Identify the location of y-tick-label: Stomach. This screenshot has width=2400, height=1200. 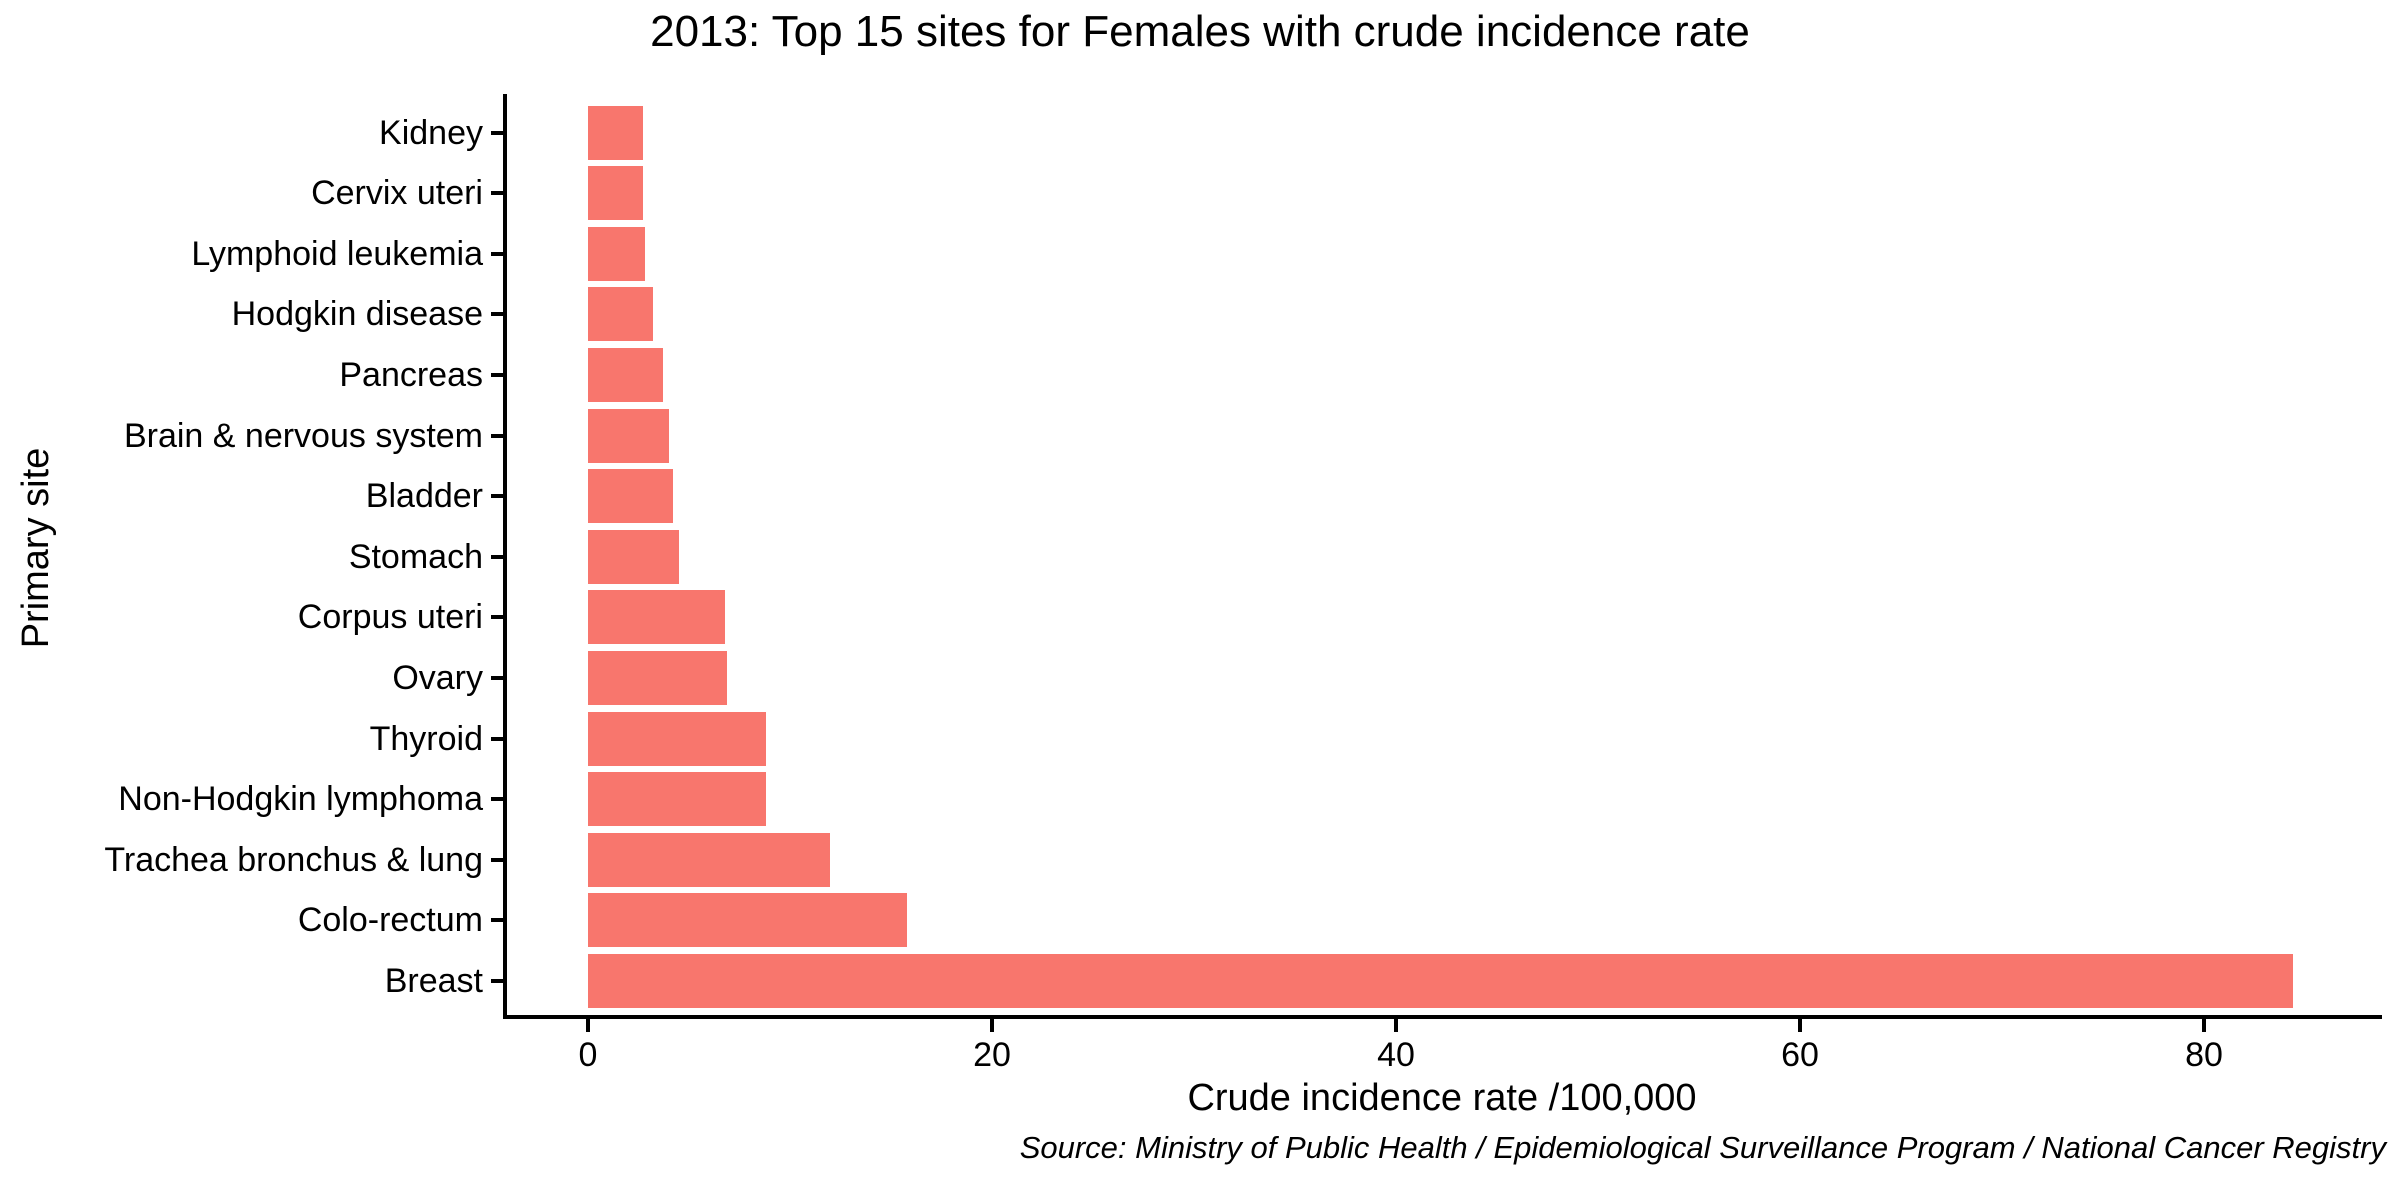
(415, 556).